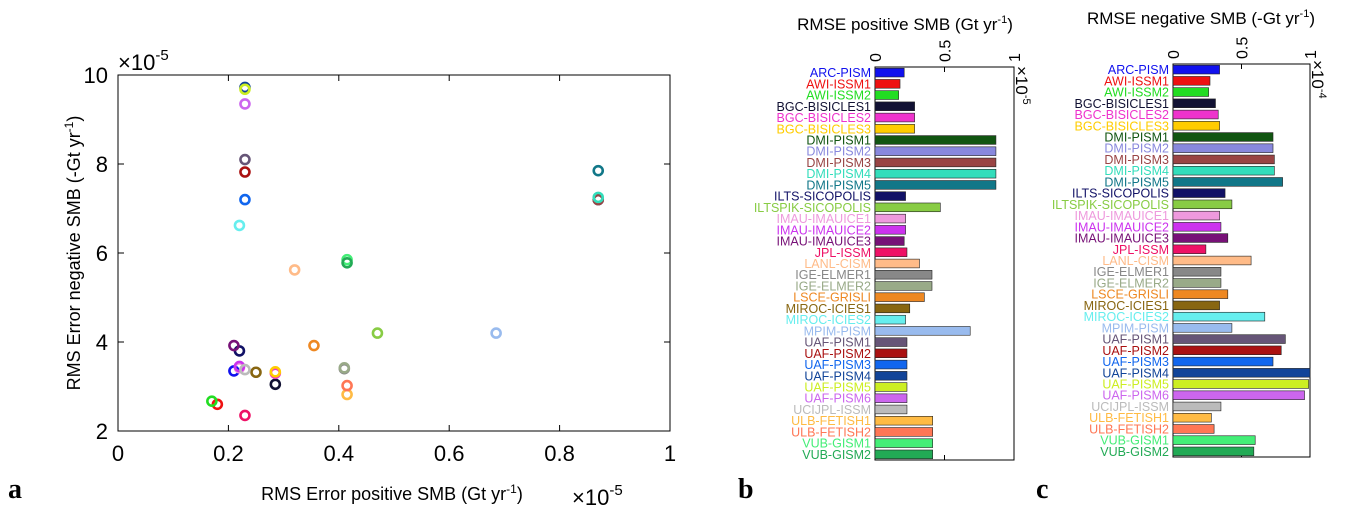 This screenshot has width=1346, height=512. I want to click on bar-category-label: ILTS-SICOPOLIS, so click(1120, 194).